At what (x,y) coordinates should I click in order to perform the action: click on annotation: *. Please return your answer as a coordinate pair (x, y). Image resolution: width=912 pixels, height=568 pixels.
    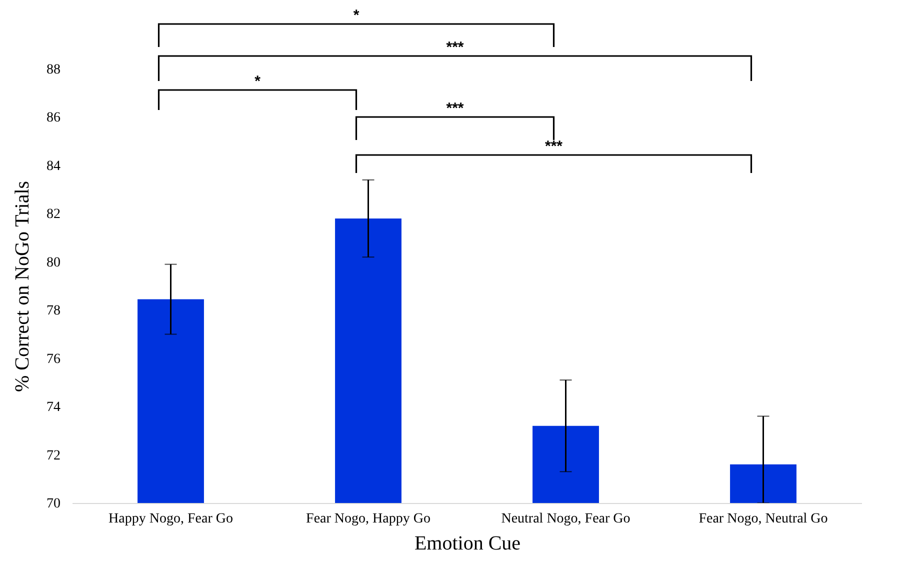
    Looking at the image, I should click on (257, 81).